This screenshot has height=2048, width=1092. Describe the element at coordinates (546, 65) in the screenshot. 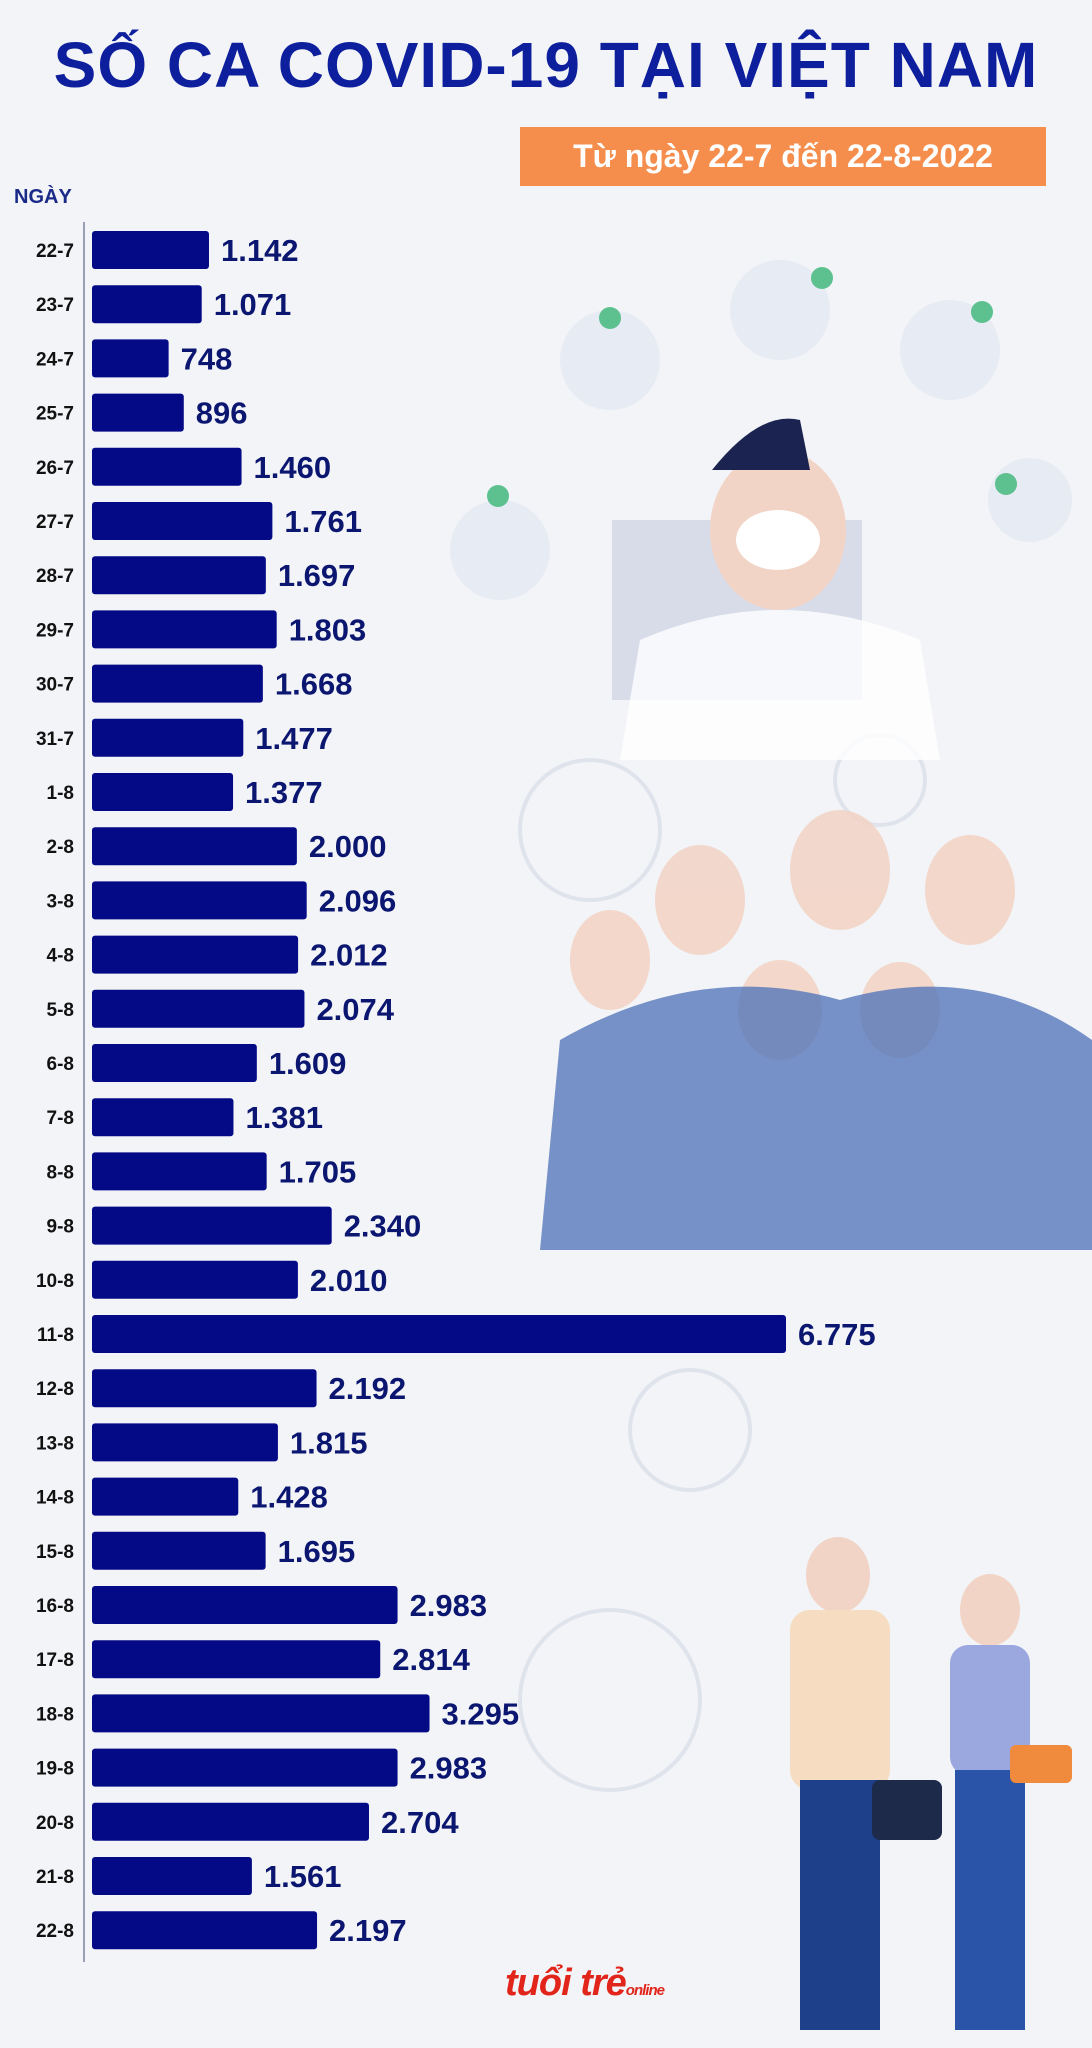

I see `chart-title: SỐ CA COVID-19 TẠI VIỆT NAM` at that location.